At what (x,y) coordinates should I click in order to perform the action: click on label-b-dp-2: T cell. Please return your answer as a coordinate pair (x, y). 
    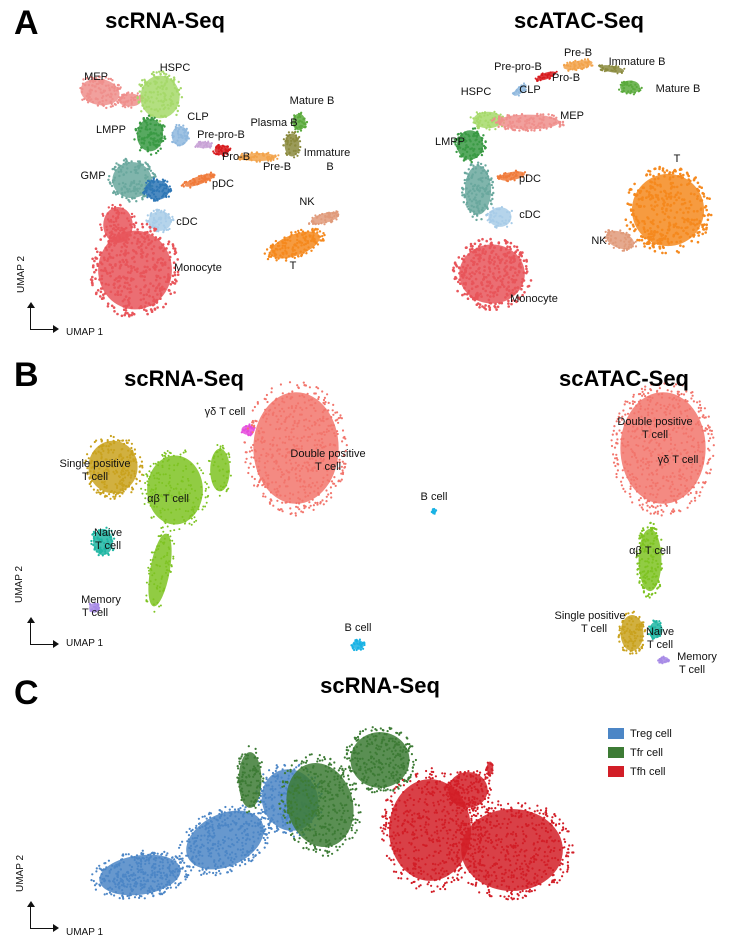
    Looking at the image, I should click on (328, 467).